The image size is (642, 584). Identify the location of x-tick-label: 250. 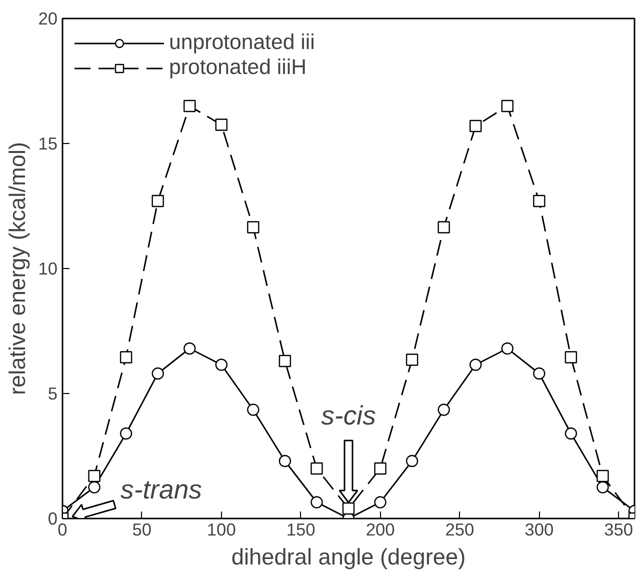
(459, 530).